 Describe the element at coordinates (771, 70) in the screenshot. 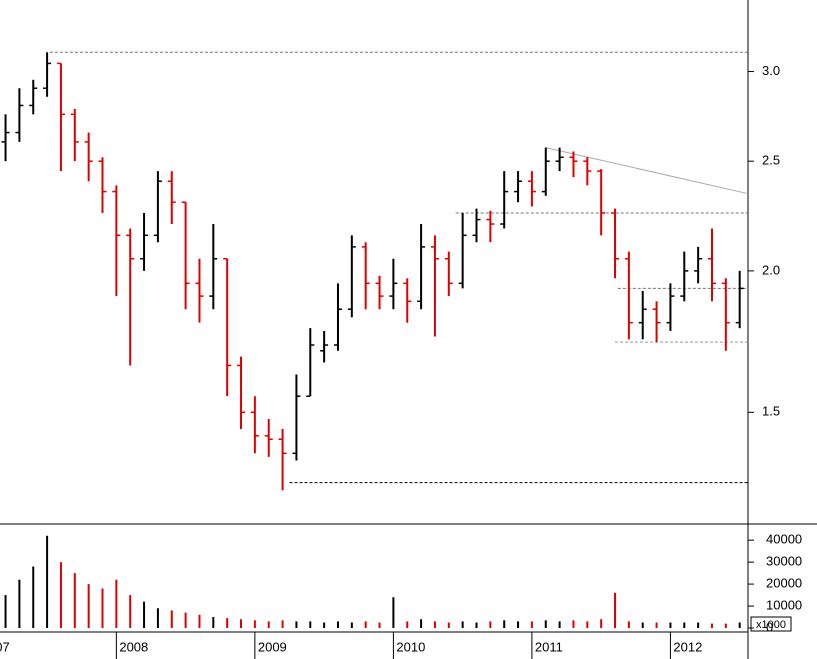

I see `y-tick-label: 3.0` at that location.